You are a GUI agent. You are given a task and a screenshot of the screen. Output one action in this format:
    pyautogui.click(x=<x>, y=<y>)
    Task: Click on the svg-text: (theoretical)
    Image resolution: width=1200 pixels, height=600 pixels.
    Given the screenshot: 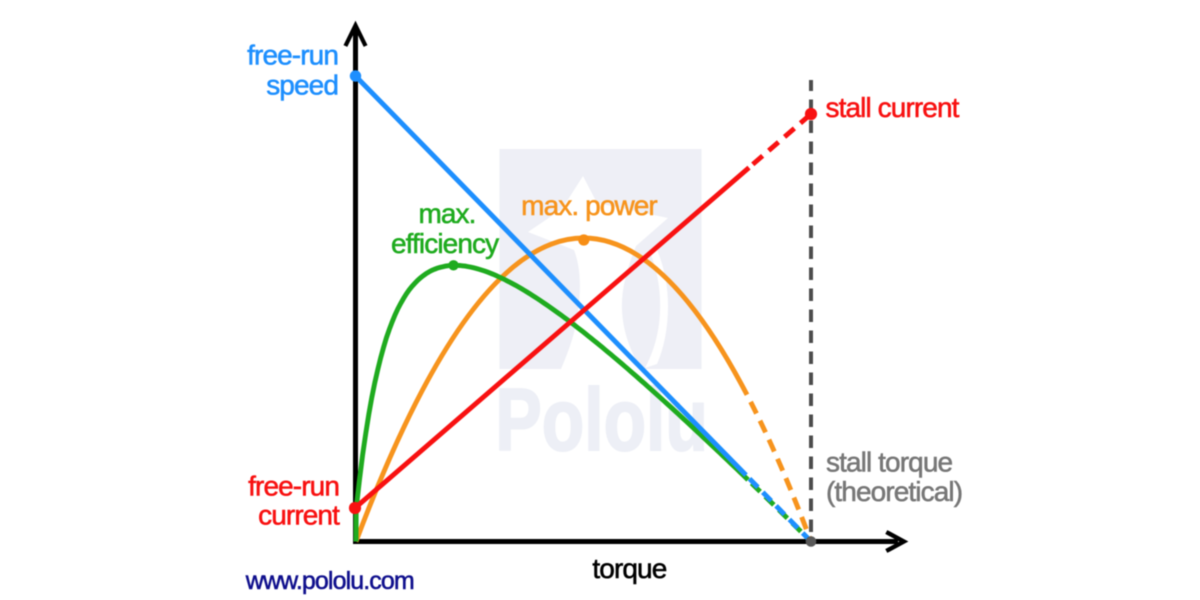 What is the action you would take?
    pyautogui.click(x=894, y=491)
    